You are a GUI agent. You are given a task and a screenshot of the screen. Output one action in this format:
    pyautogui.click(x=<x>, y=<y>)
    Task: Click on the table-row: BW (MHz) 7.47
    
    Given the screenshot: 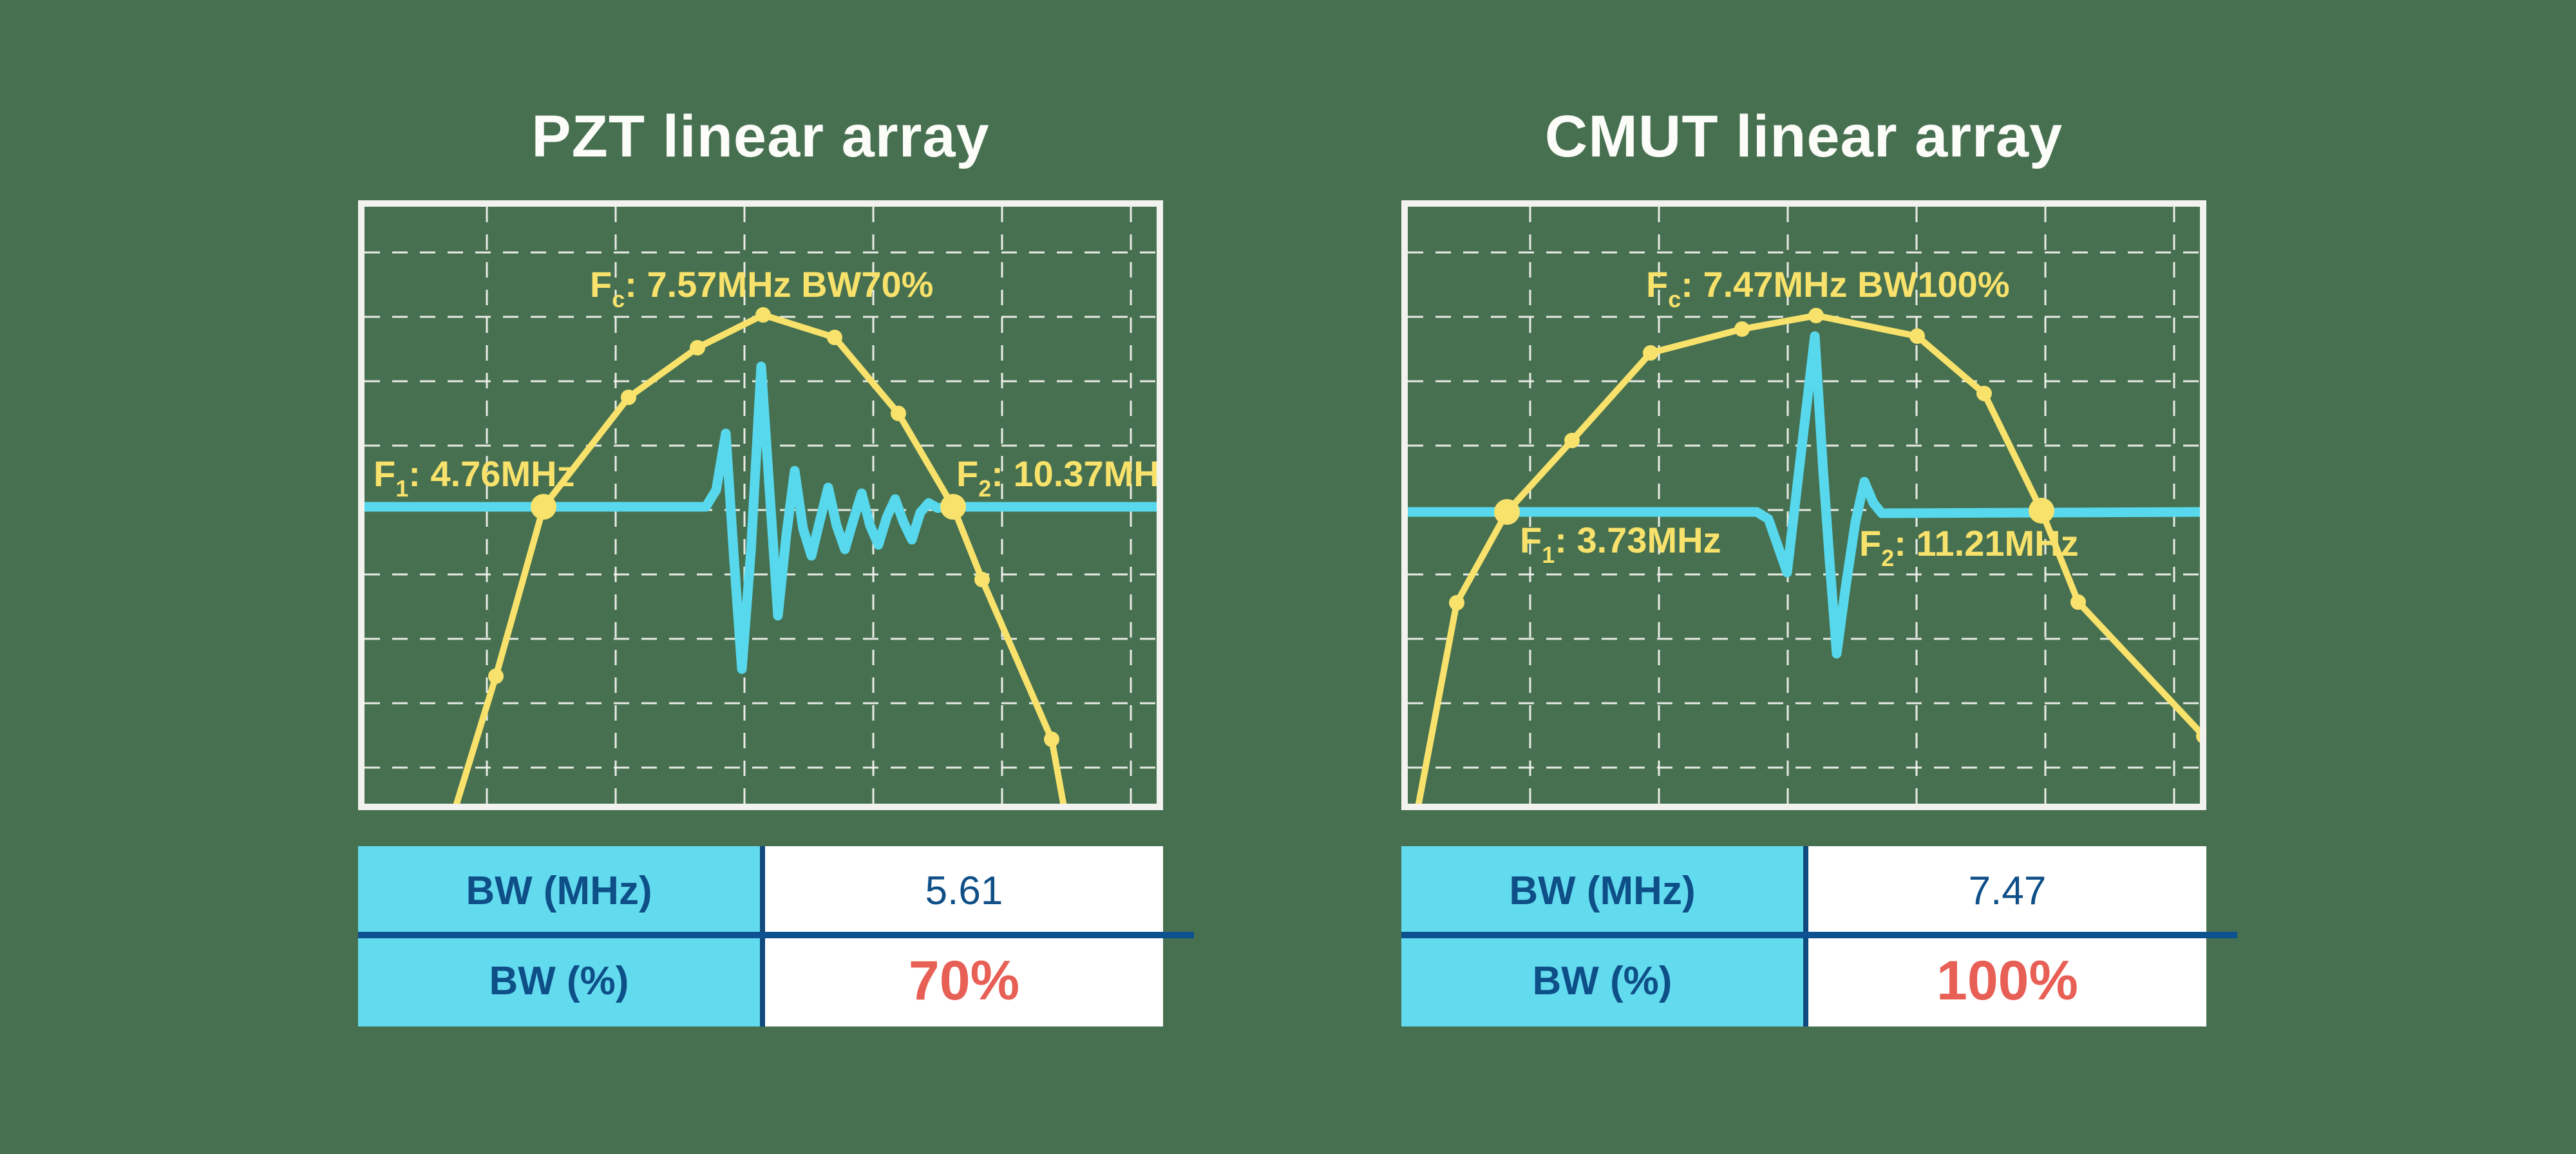 What is the action you would take?
    pyautogui.click(x=1803, y=890)
    